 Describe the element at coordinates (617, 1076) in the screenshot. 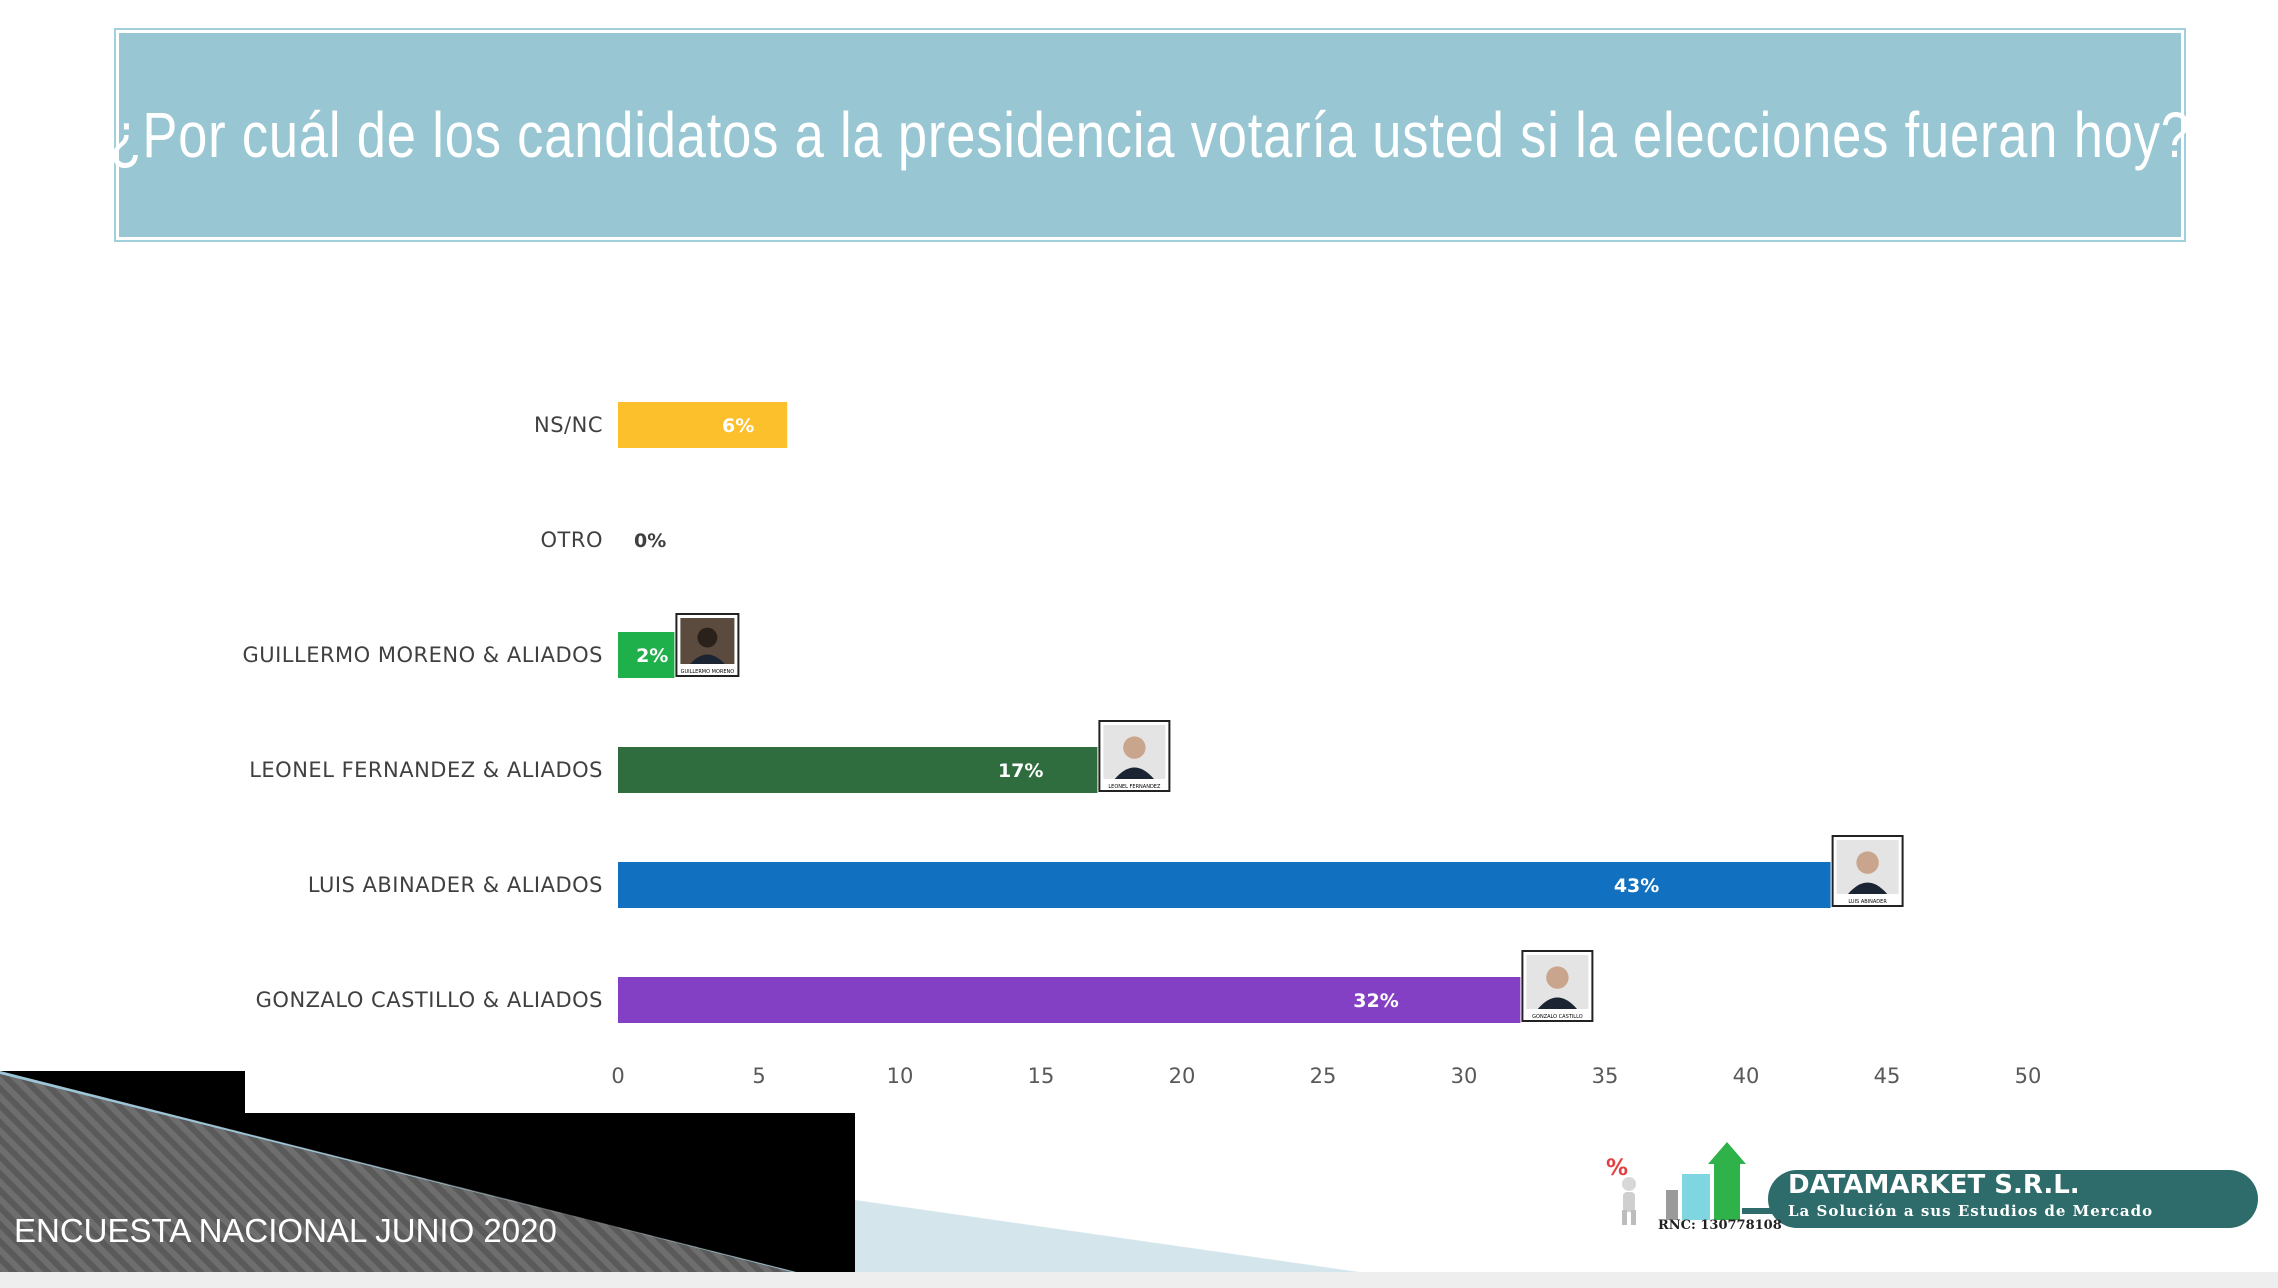

I see `x-tick-label: 0` at that location.